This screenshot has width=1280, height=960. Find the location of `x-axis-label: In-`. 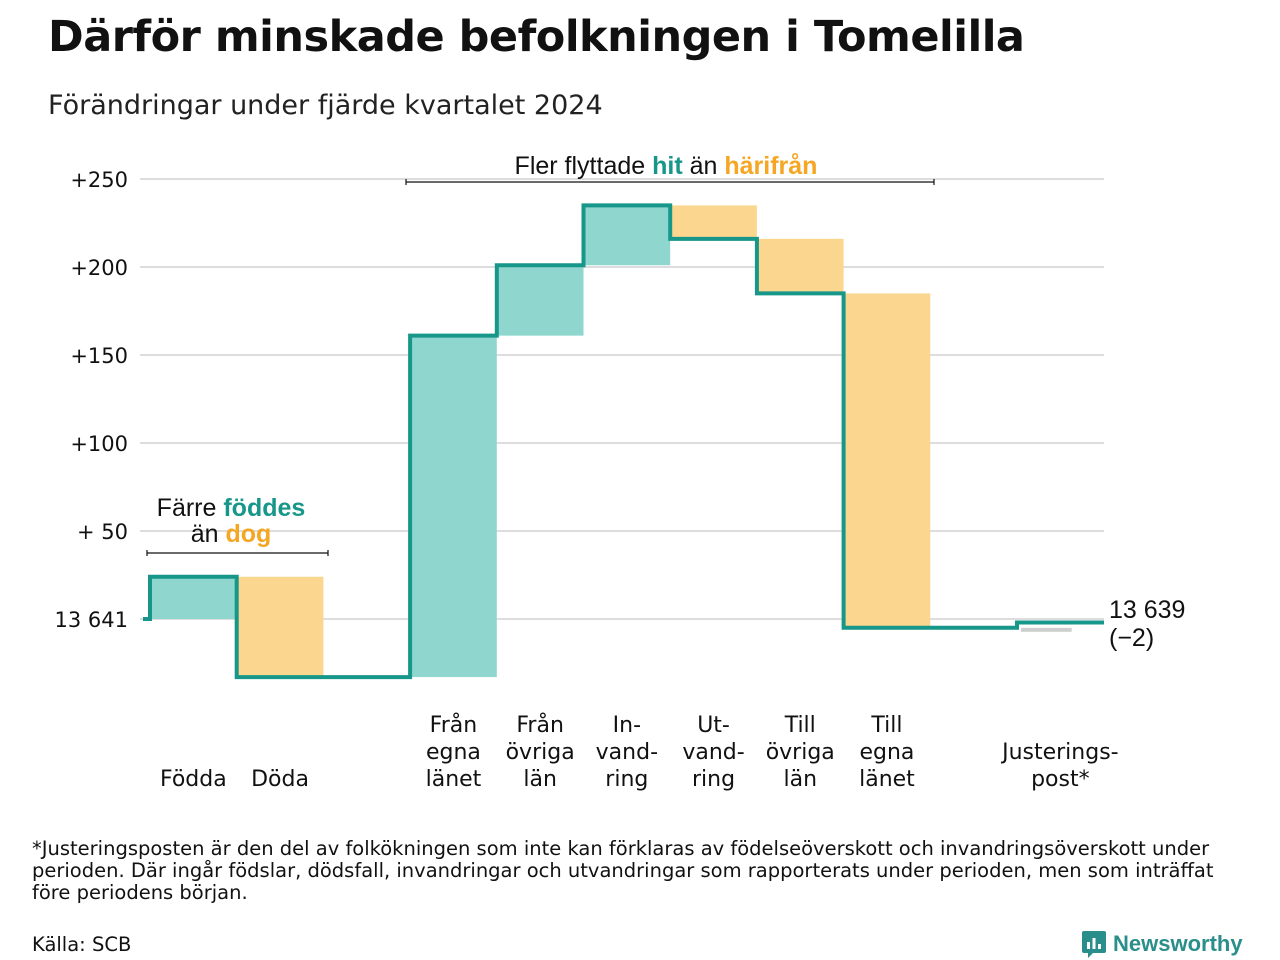

x-axis-label: In- is located at coordinates (627, 725).